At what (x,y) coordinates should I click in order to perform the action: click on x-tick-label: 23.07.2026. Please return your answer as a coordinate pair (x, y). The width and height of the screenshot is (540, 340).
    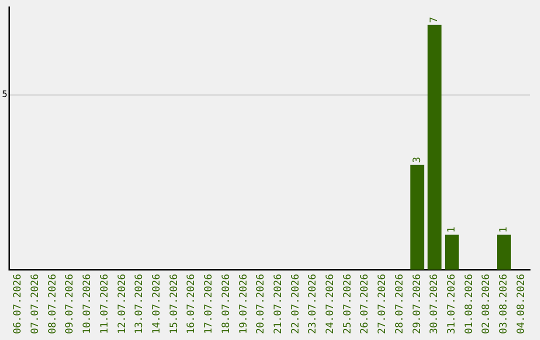
    Looking at the image, I should click on (313, 304).